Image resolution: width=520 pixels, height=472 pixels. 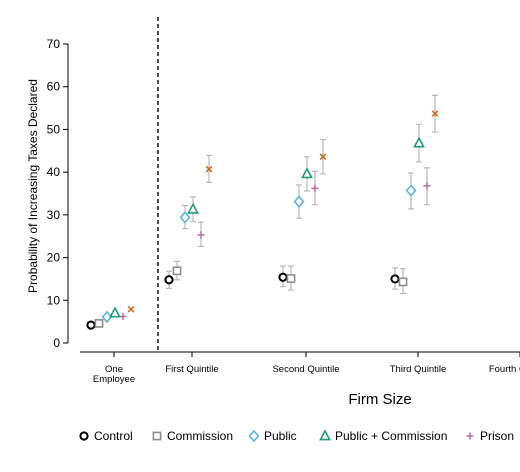 I want to click on x-tick-label: One Employee, so click(x=114, y=374).